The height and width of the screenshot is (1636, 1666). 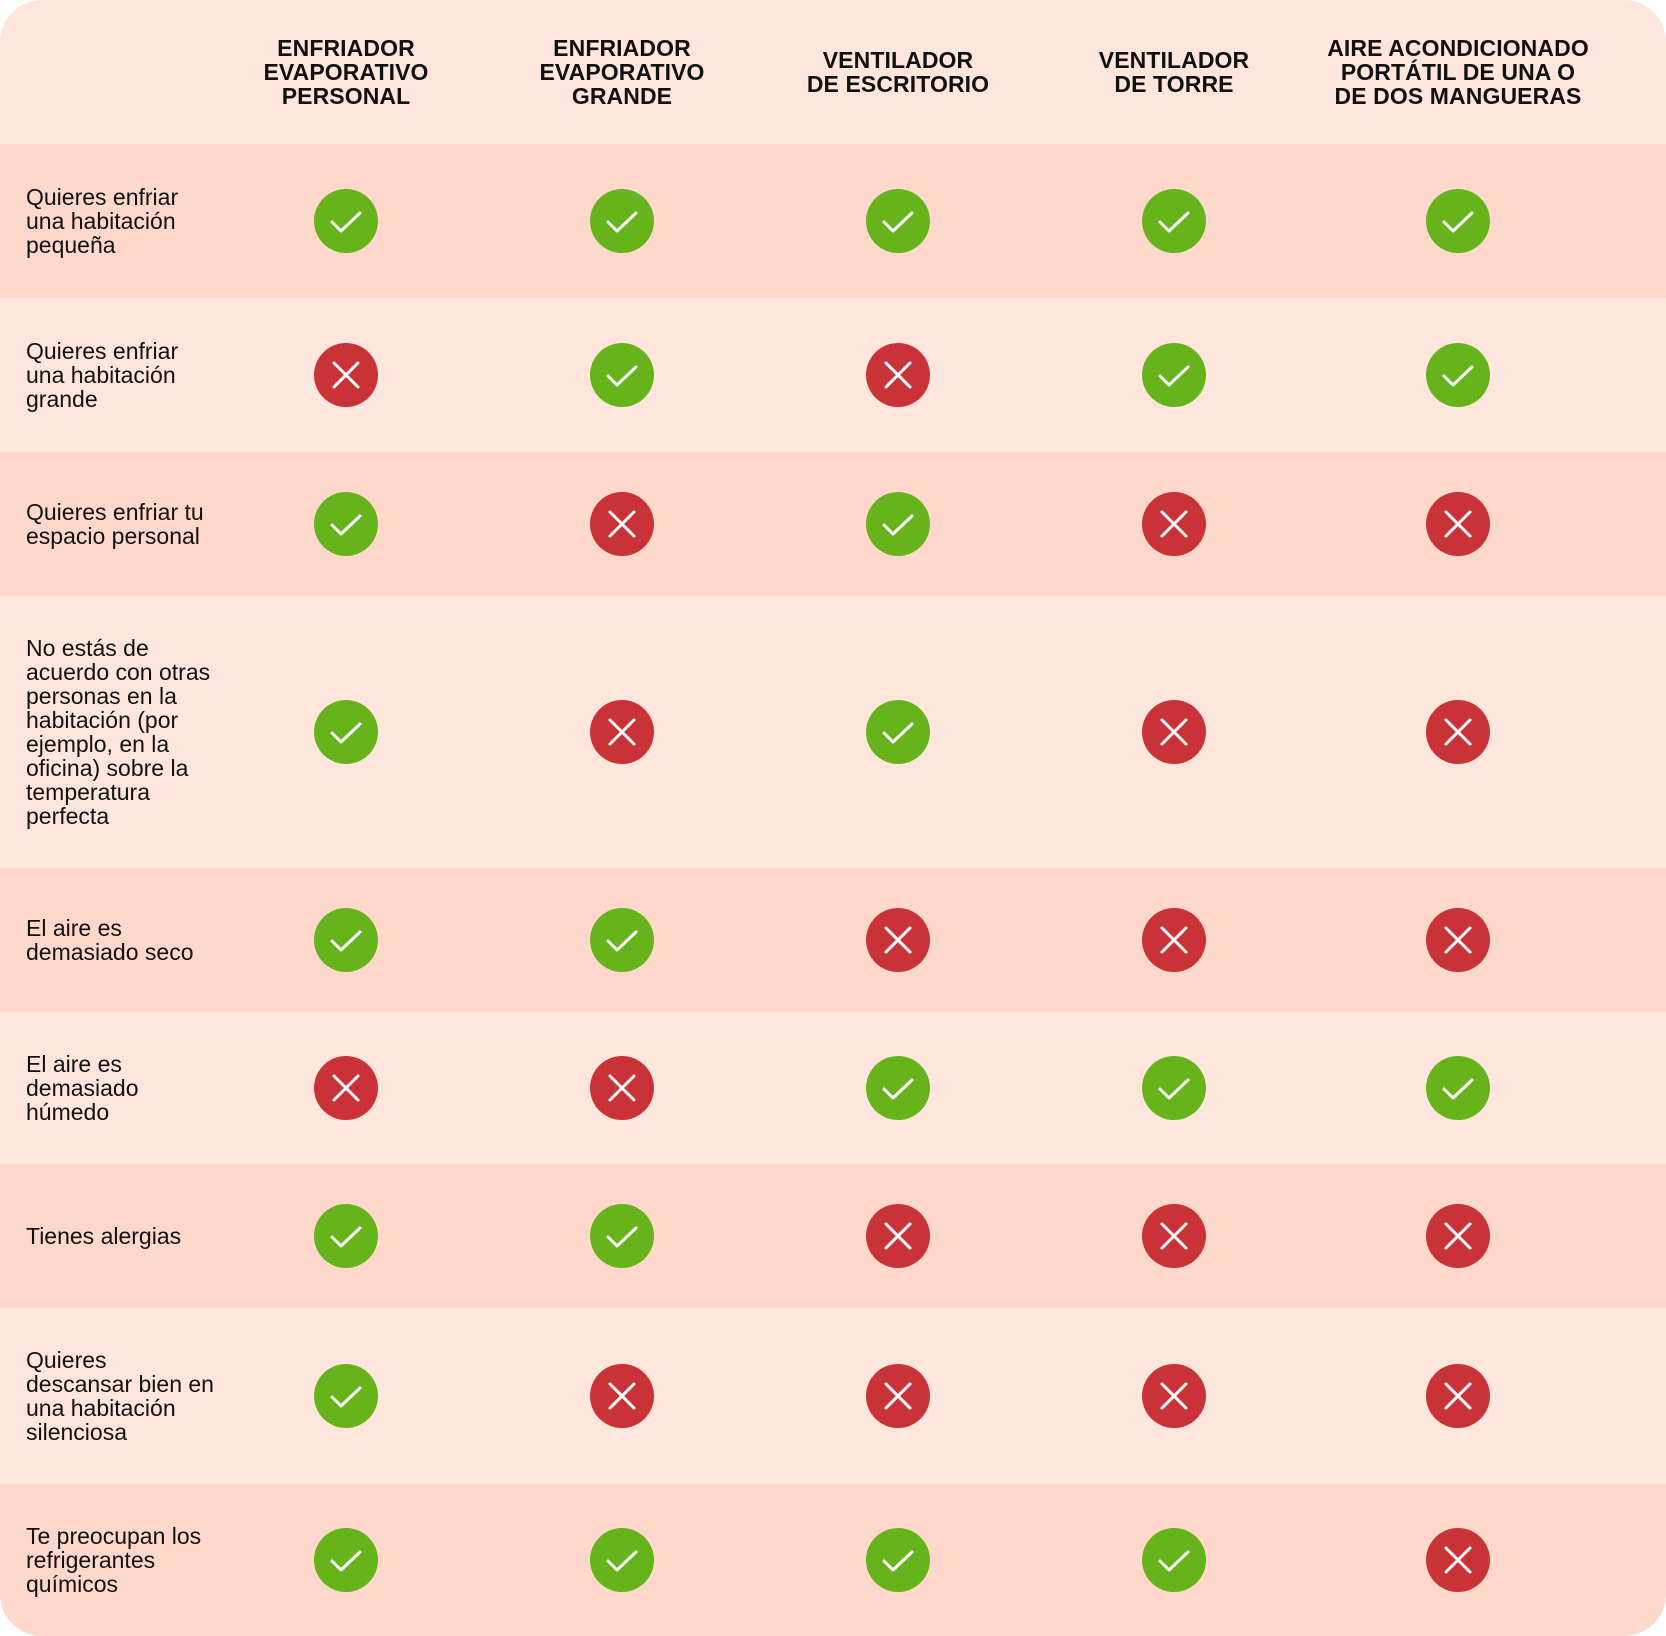 I want to click on row-label: El aire es demasiado húmedo, so click(x=82, y=1088).